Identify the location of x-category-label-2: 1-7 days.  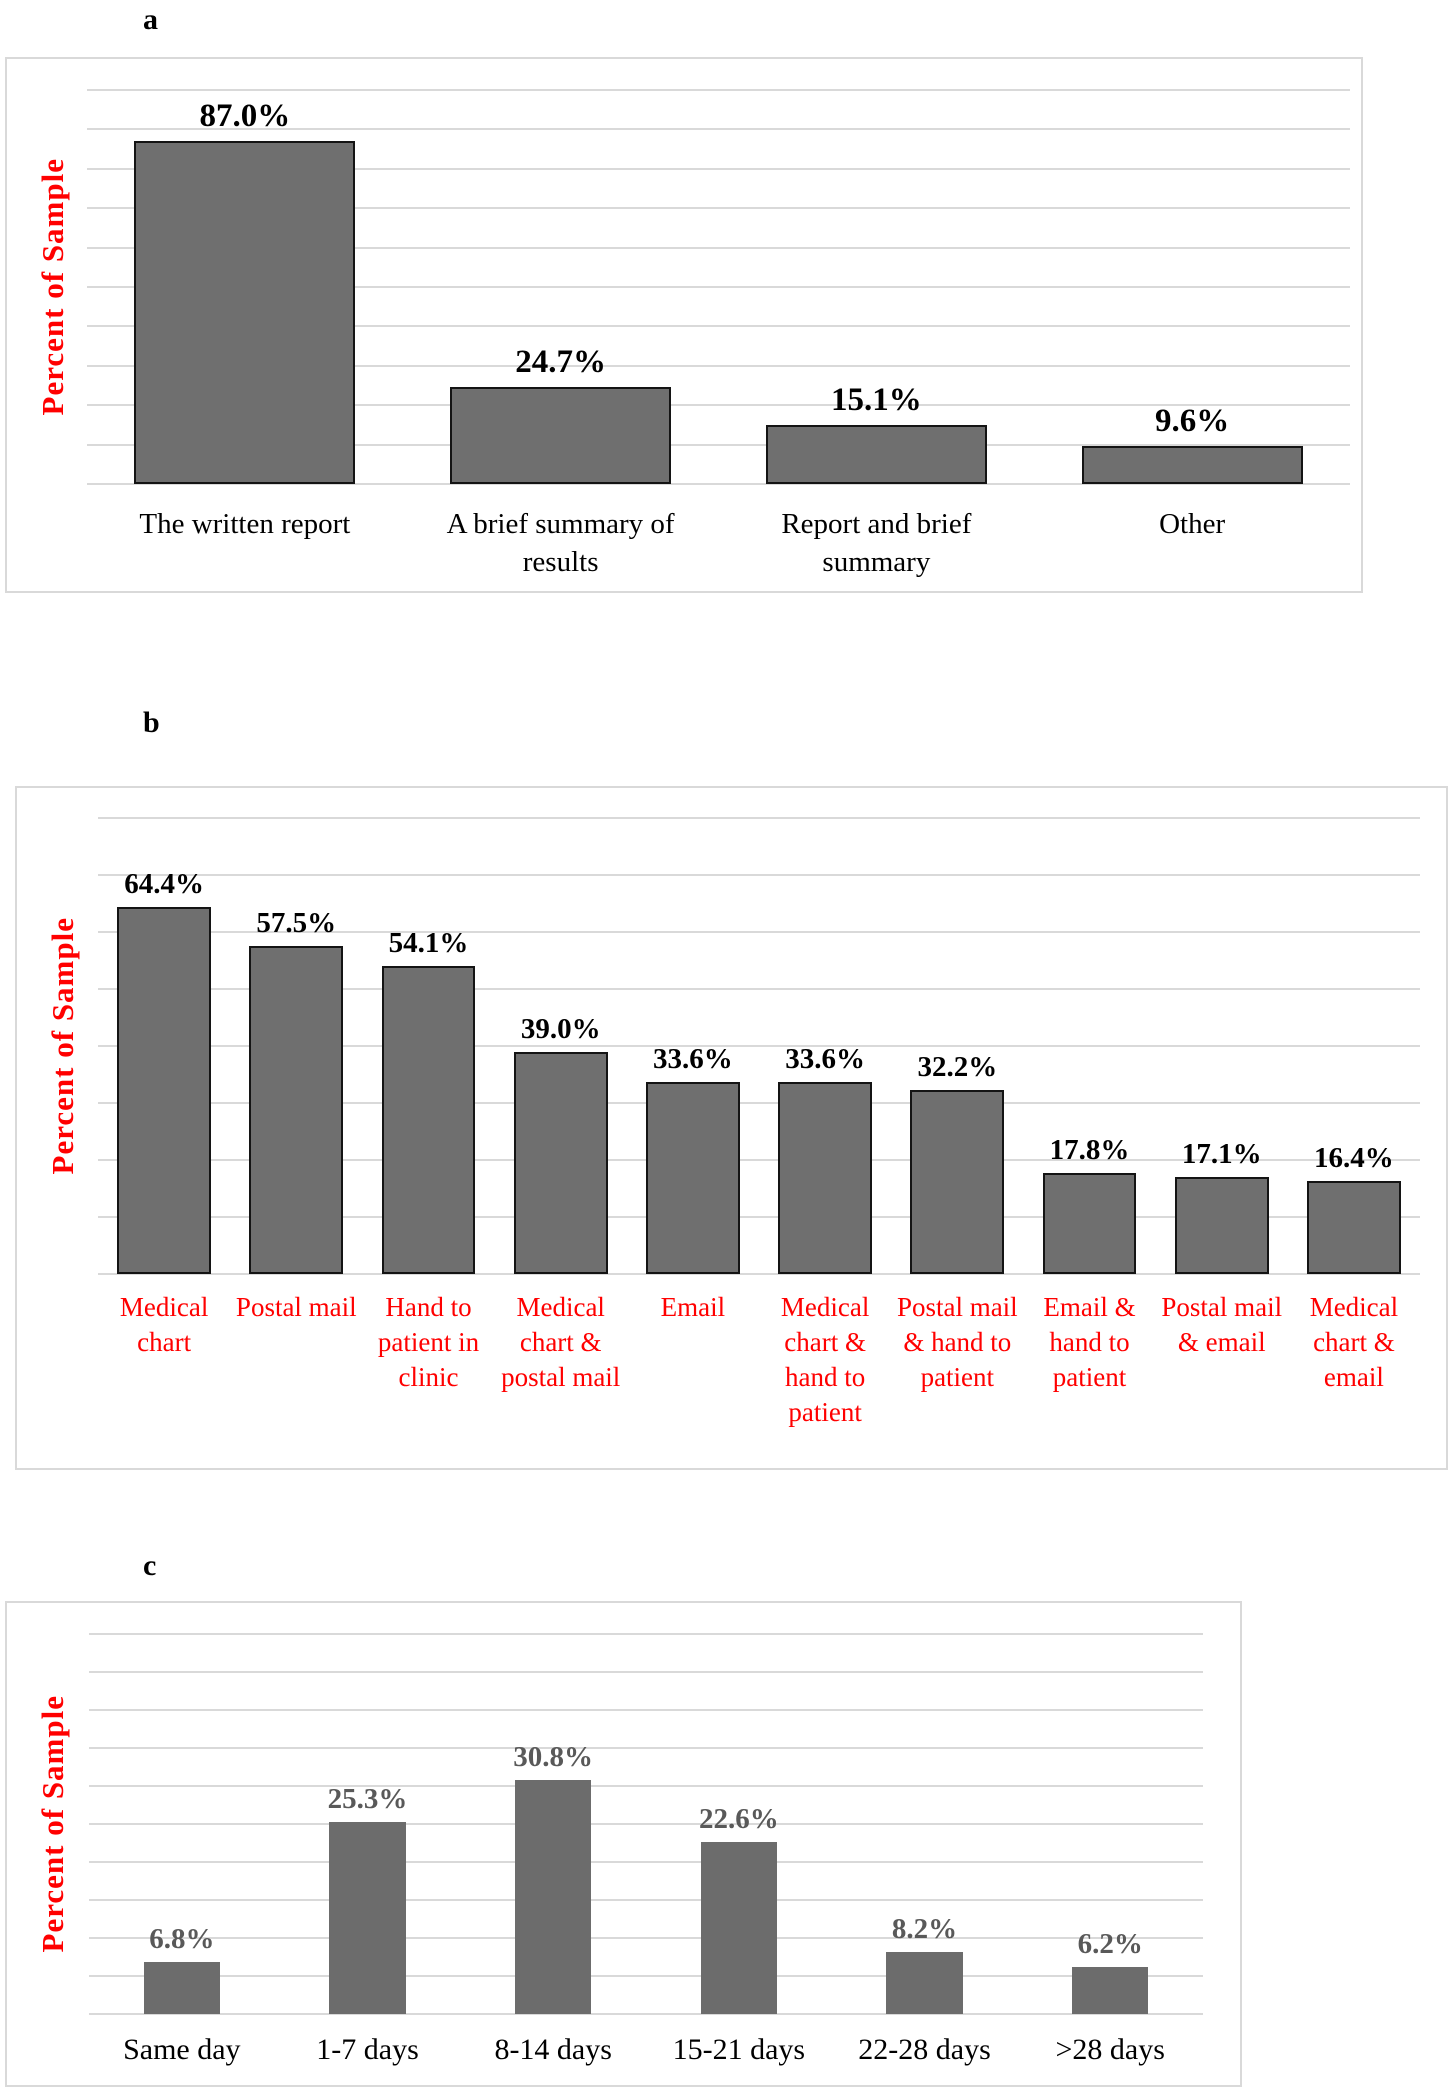
(367, 2049).